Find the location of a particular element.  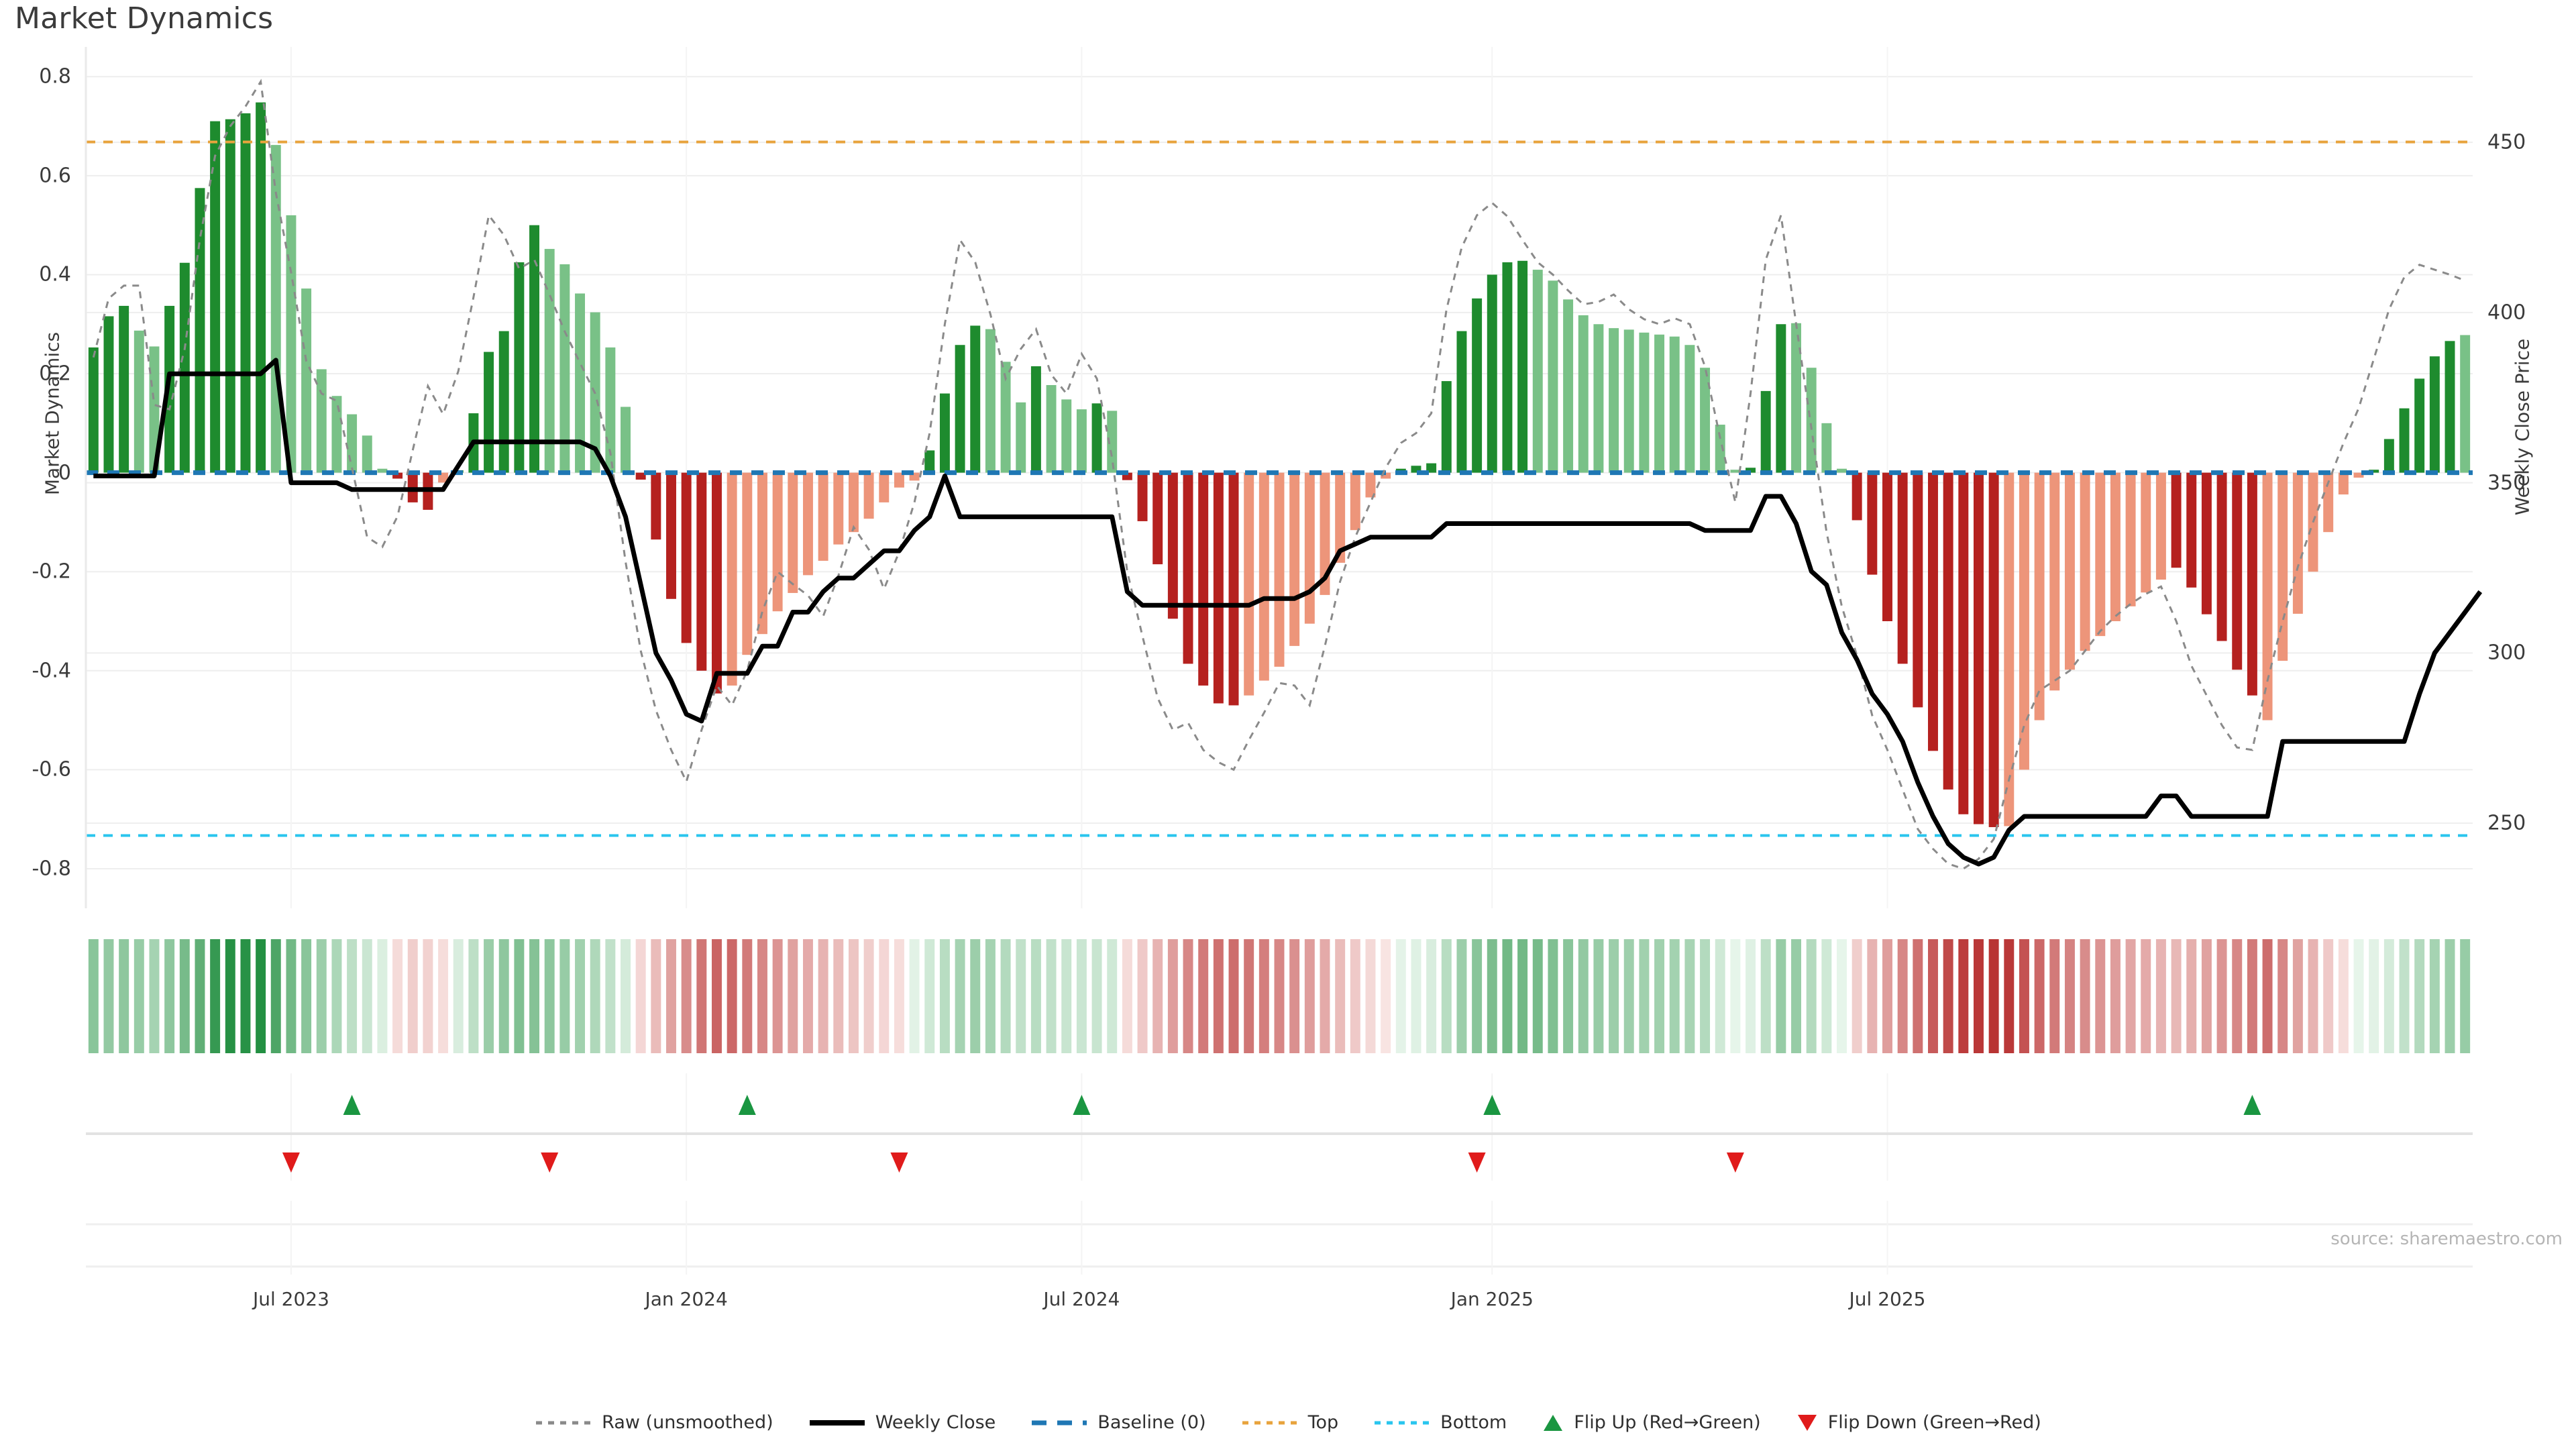

legend-item: Weekly Close is located at coordinates (902, 1422).